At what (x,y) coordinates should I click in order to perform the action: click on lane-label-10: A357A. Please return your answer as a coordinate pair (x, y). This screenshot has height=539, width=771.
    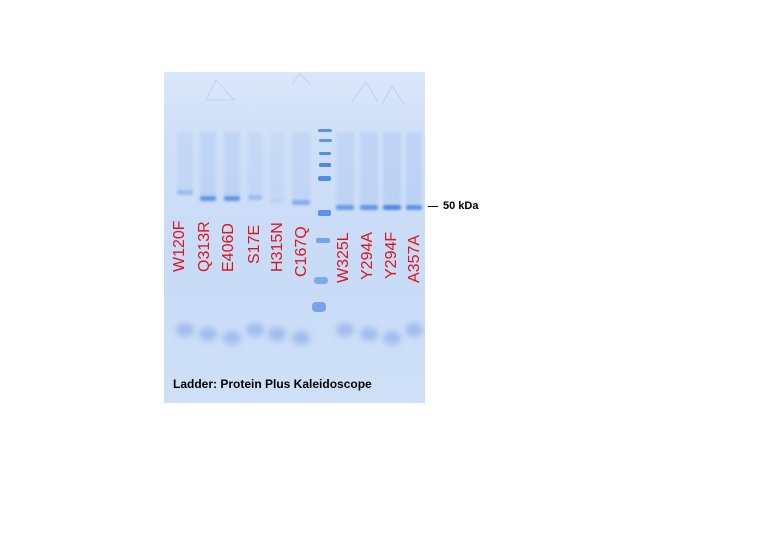
    Looking at the image, I should click on (414, 258).